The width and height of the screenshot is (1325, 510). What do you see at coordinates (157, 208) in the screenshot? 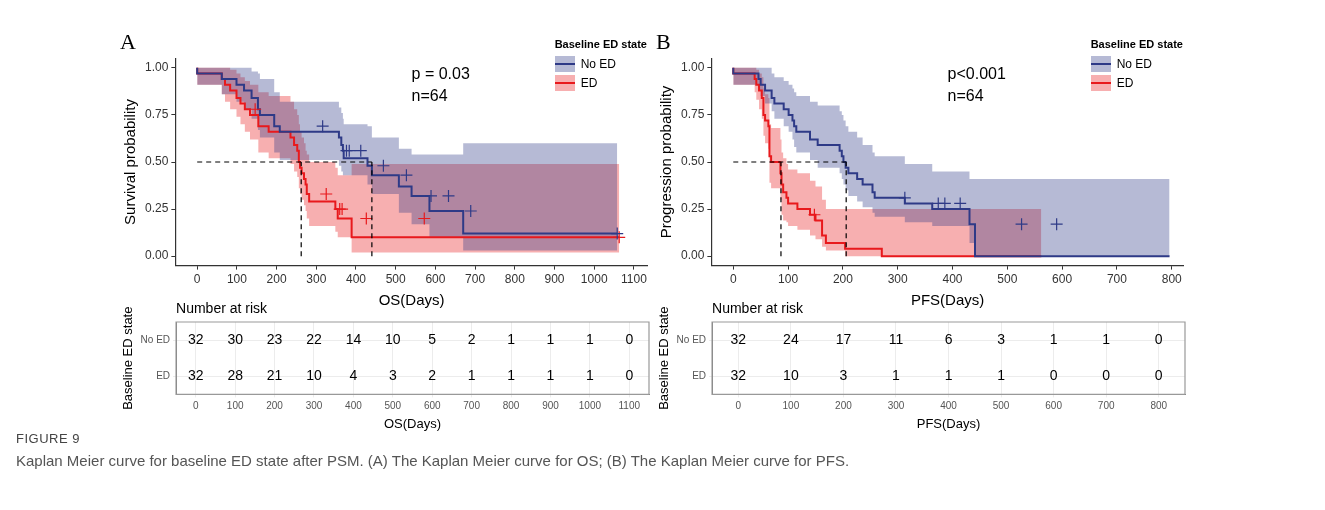
I see `y-tick-label: 0.25` at bounding box center [157, 208].